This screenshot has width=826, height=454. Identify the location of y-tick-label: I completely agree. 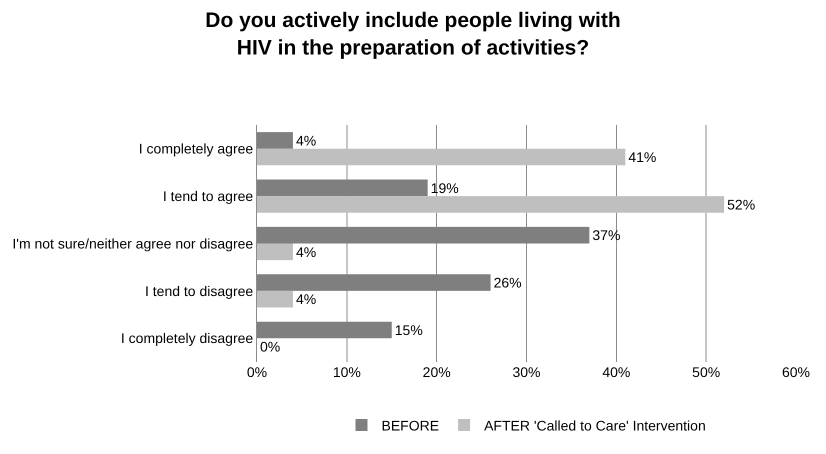
(196, 148).